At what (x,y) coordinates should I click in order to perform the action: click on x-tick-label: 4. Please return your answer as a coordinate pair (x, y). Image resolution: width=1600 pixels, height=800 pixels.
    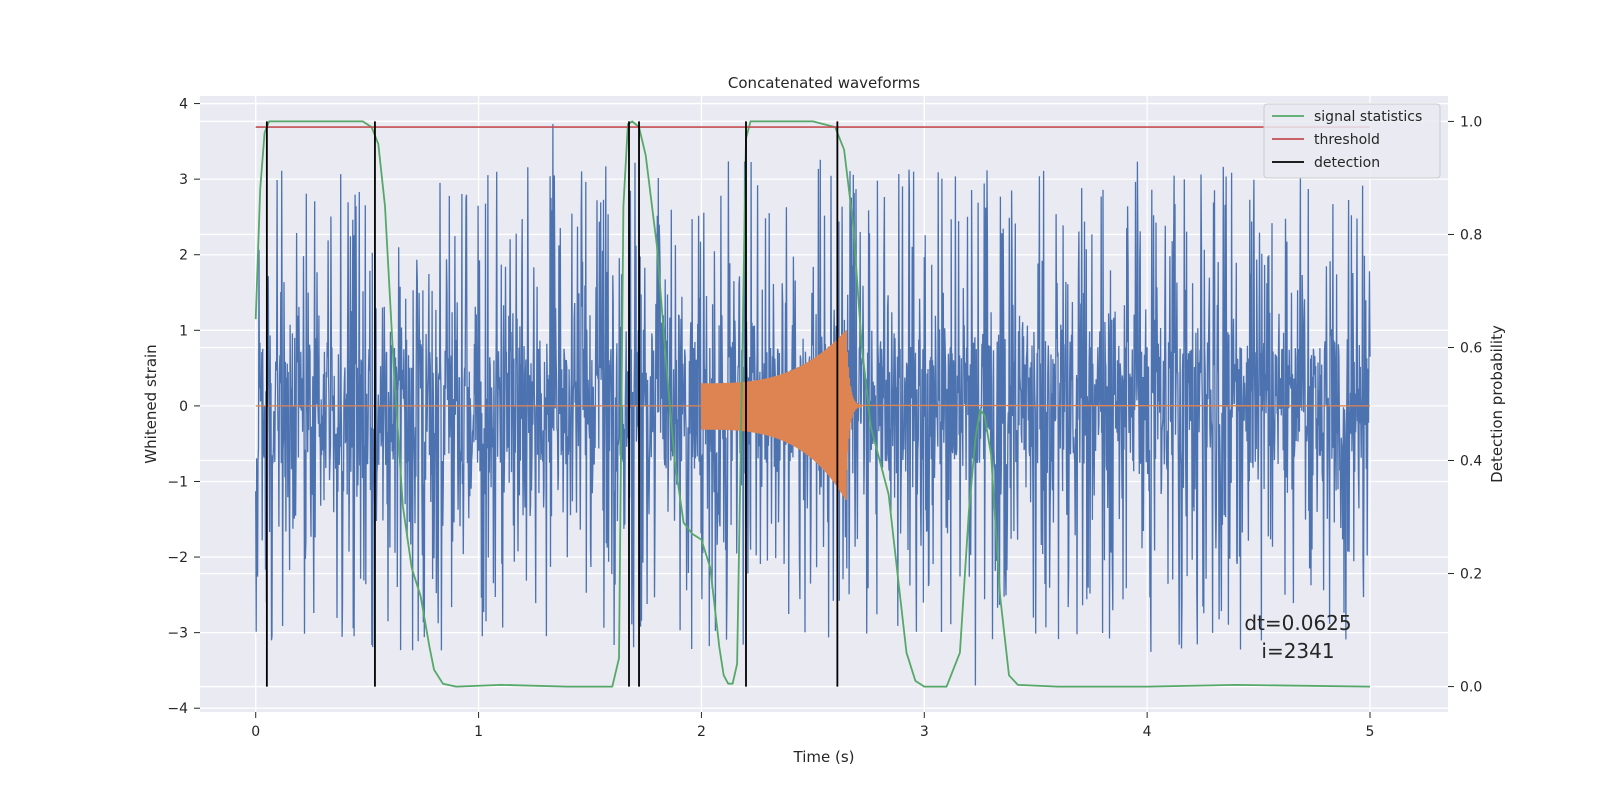
    Looking at the image, I should click on (1147, 732).